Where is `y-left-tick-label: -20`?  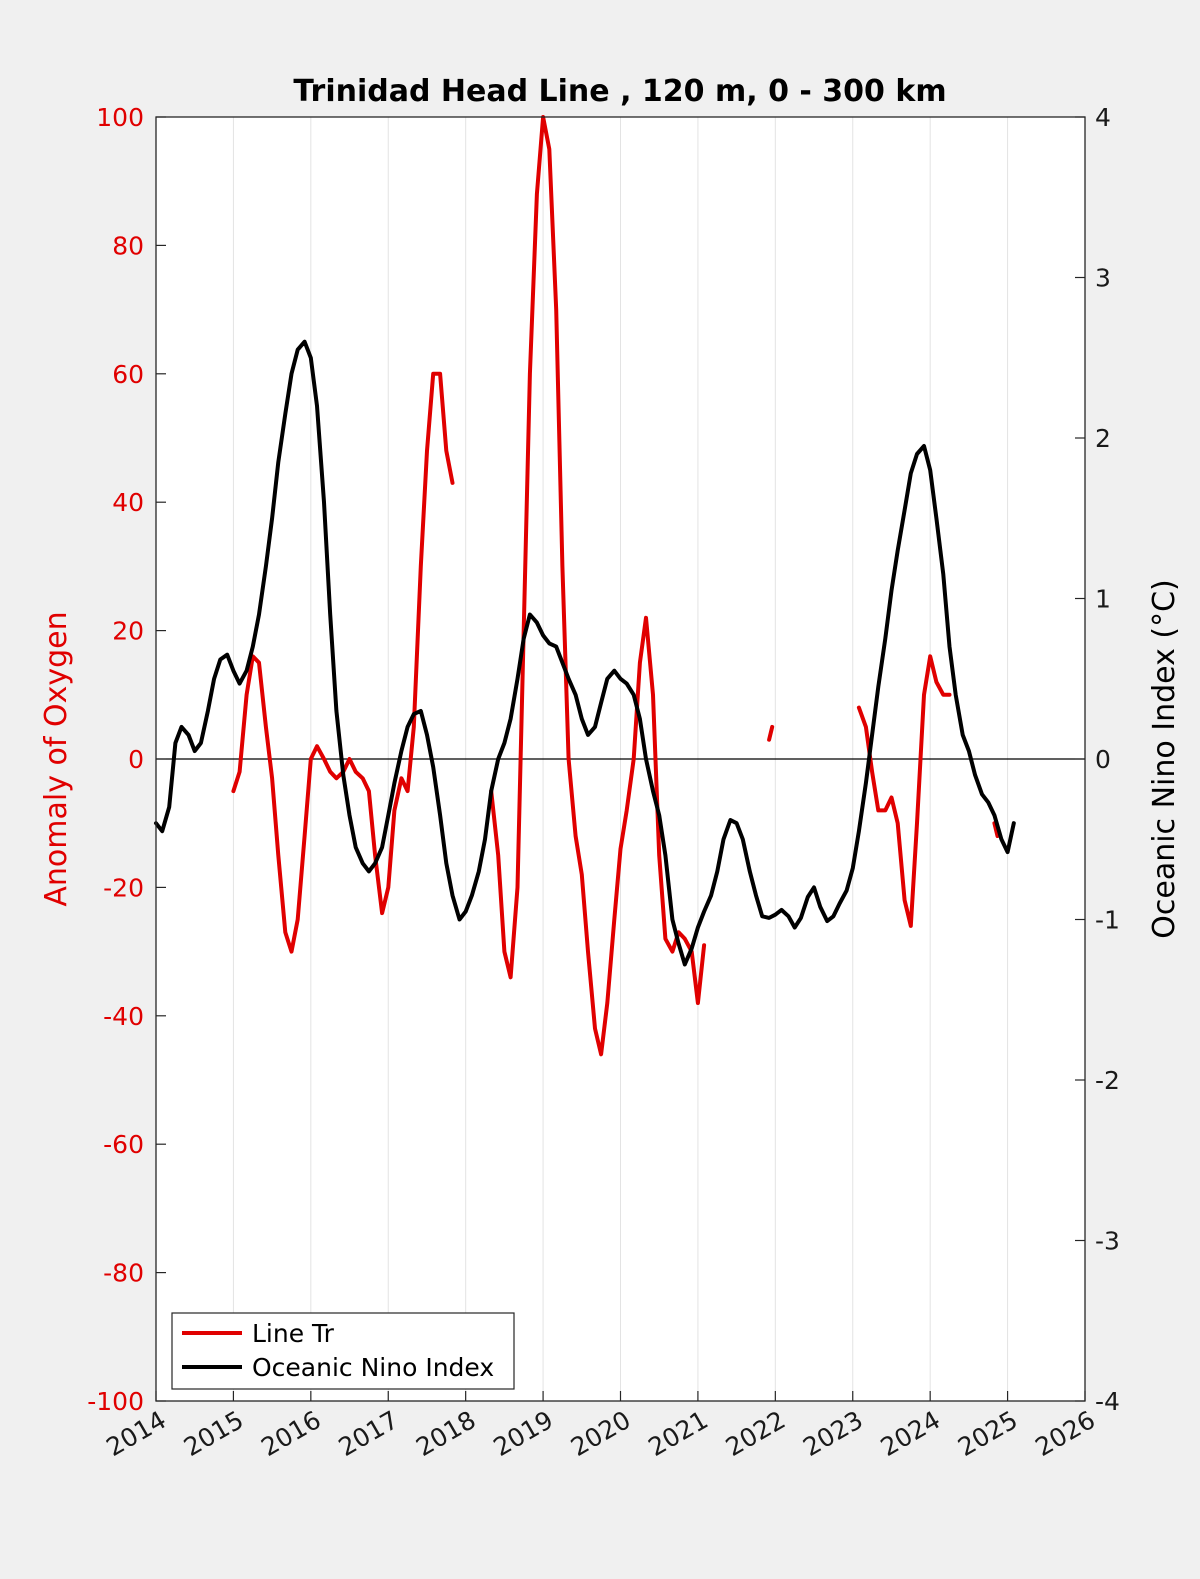 y-left-tick-label: -20 is located at coordinates (123, 887).